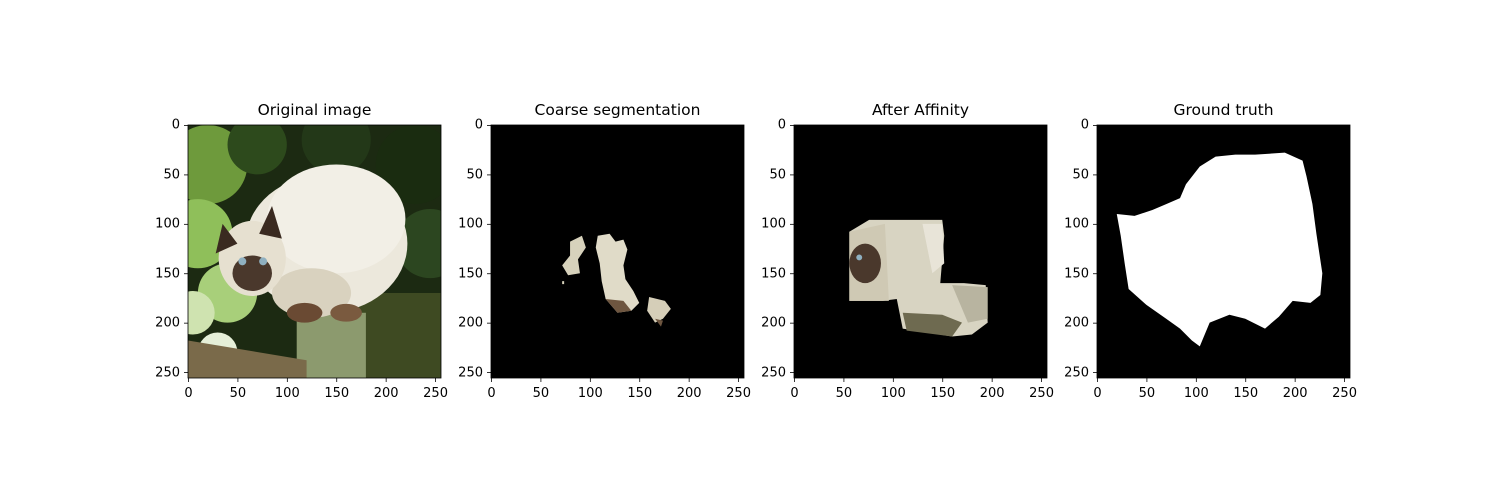  I want to click on ground-truth-mask, so click(1223, 251).